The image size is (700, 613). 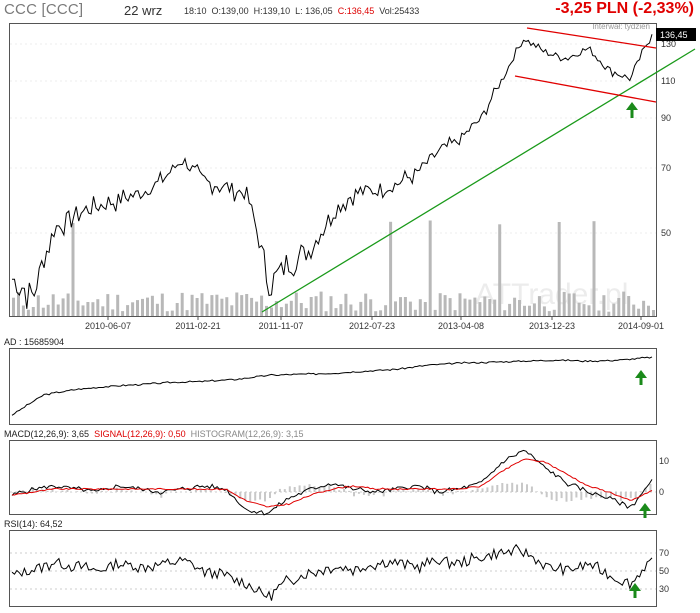 What do you see at coordinates (44, 9) in the screenshot?
I see `ticker-title: CCC [CCC]` at bounding box center [44, 9].